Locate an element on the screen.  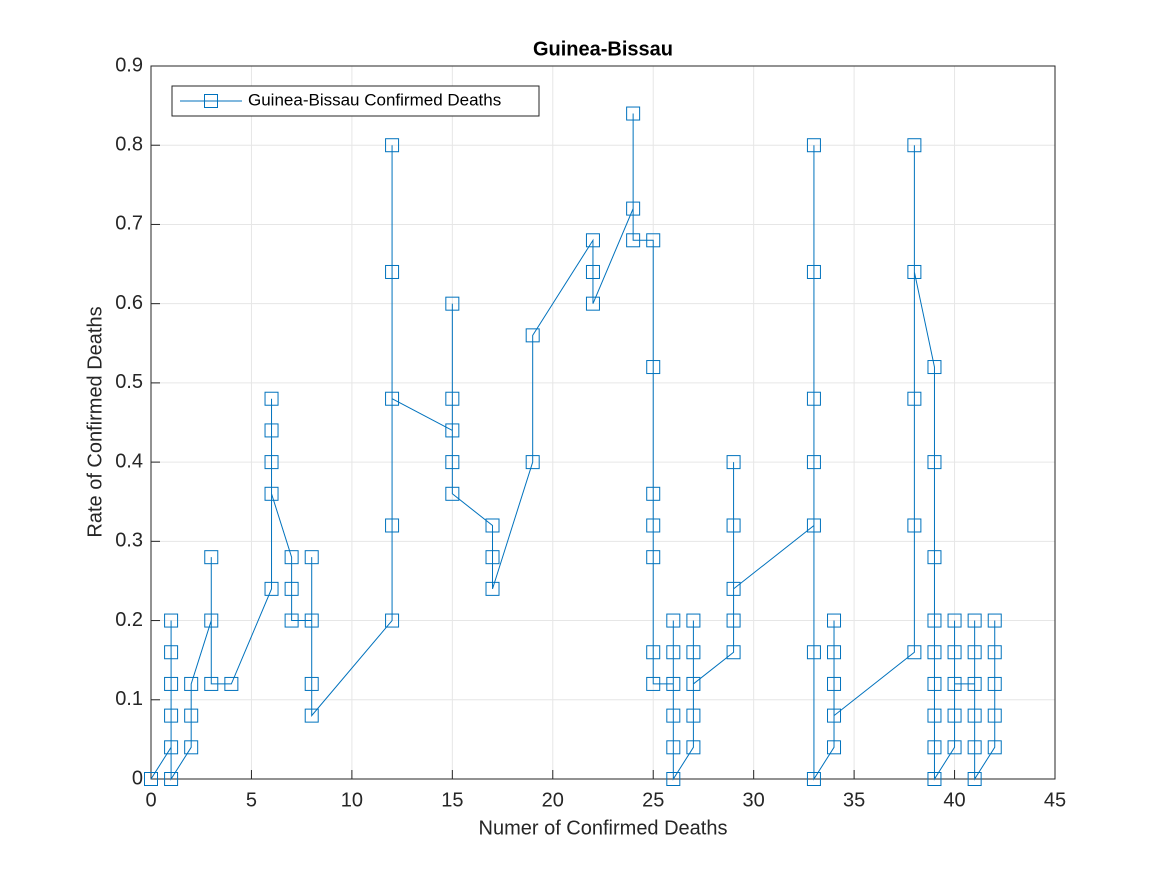
x-tick-label: 25 is located at coordinates (653, 800).